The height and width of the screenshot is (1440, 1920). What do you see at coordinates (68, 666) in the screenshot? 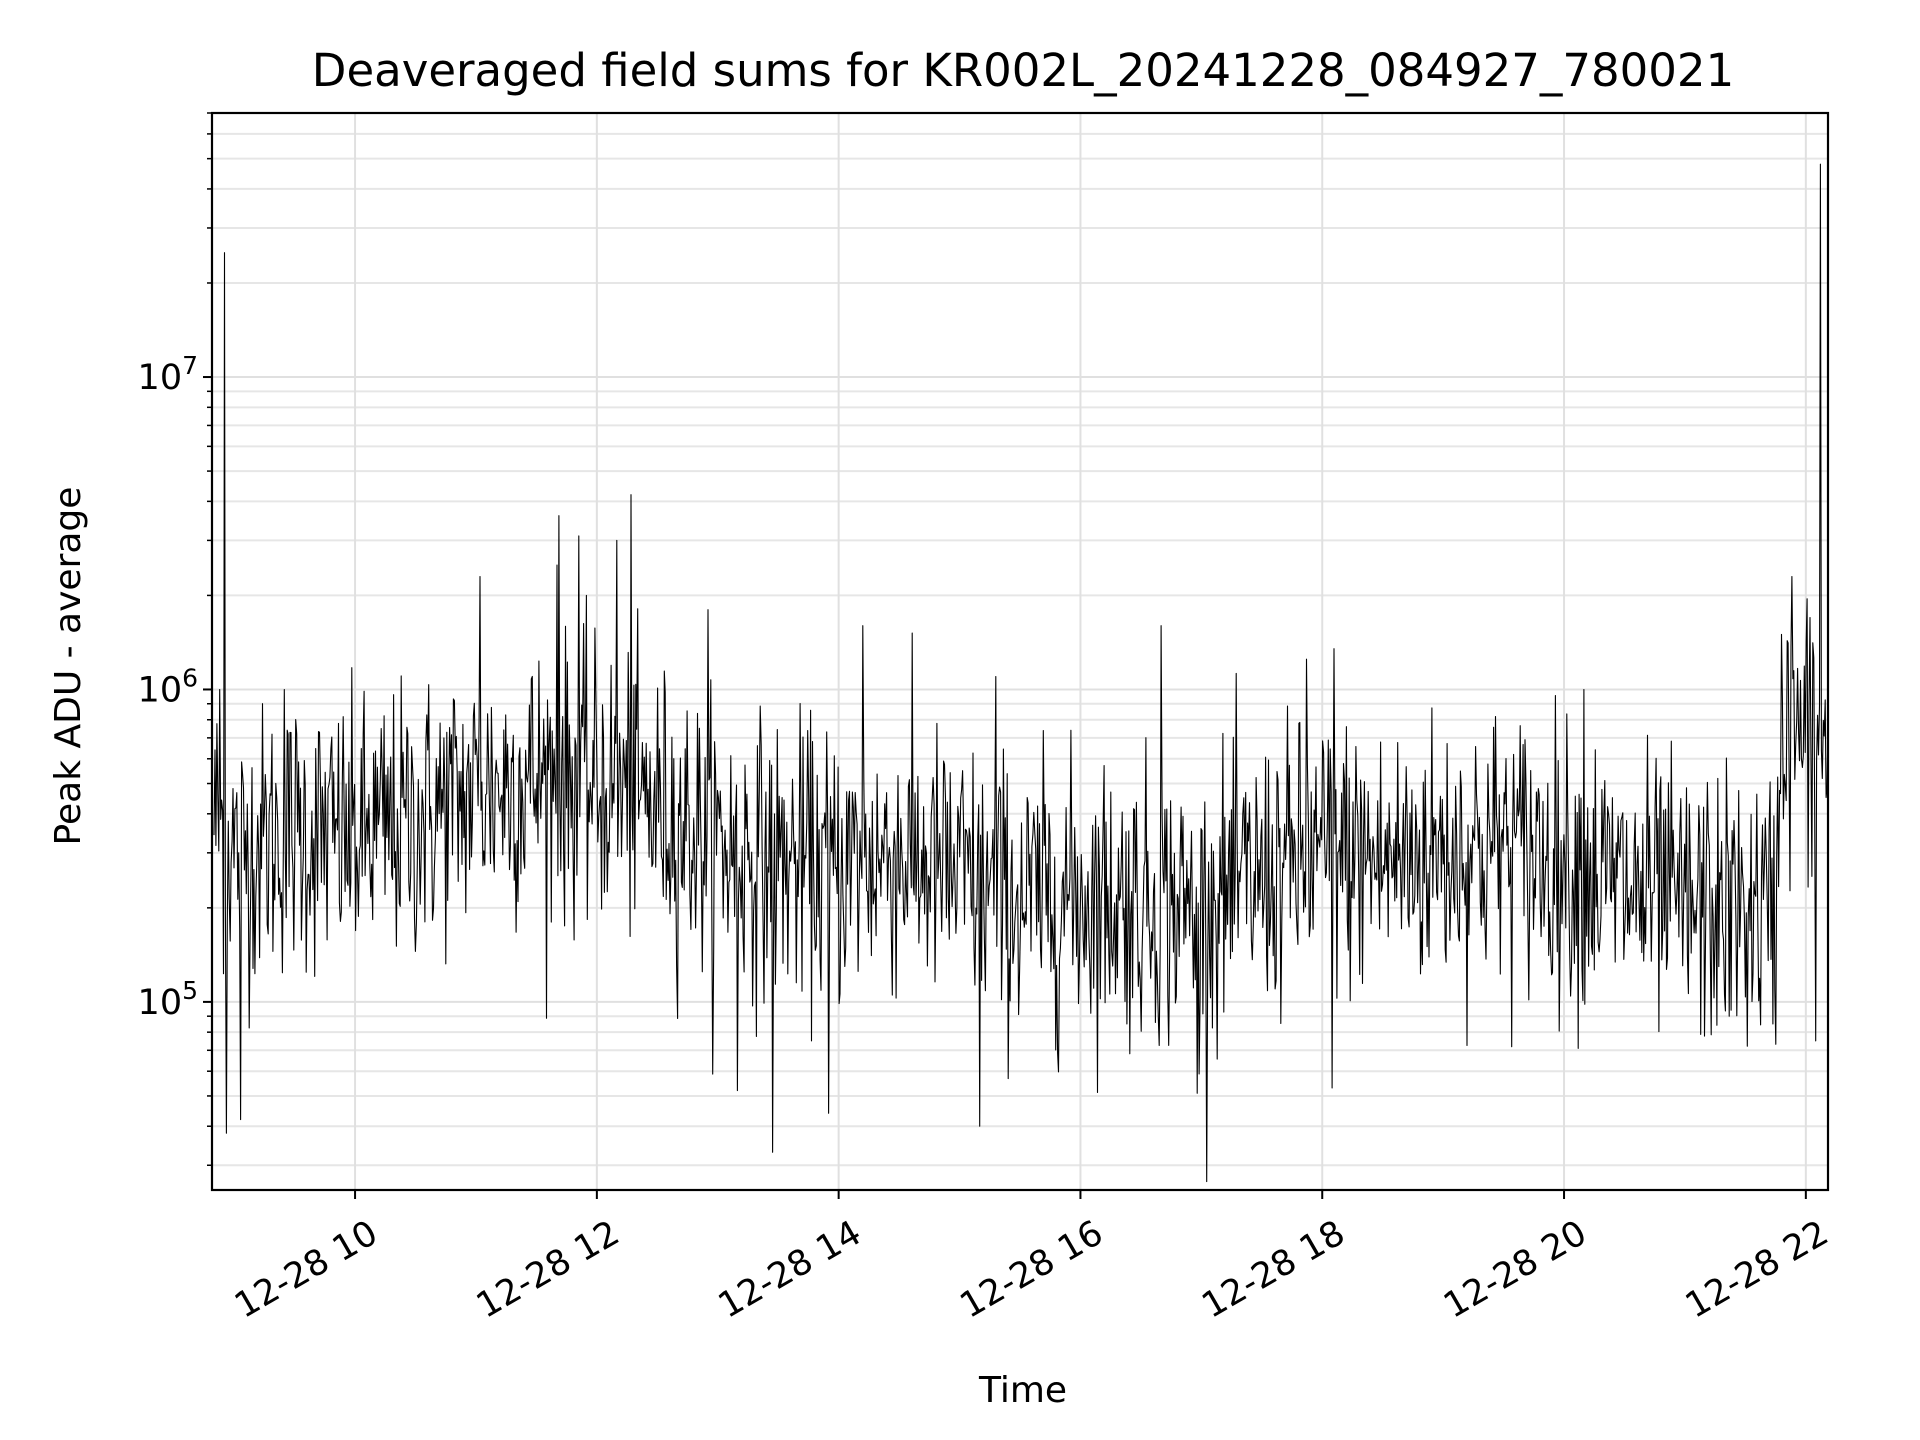
I see `y-axis-label: Peak ADU - average` at bounding box center [68, 666].